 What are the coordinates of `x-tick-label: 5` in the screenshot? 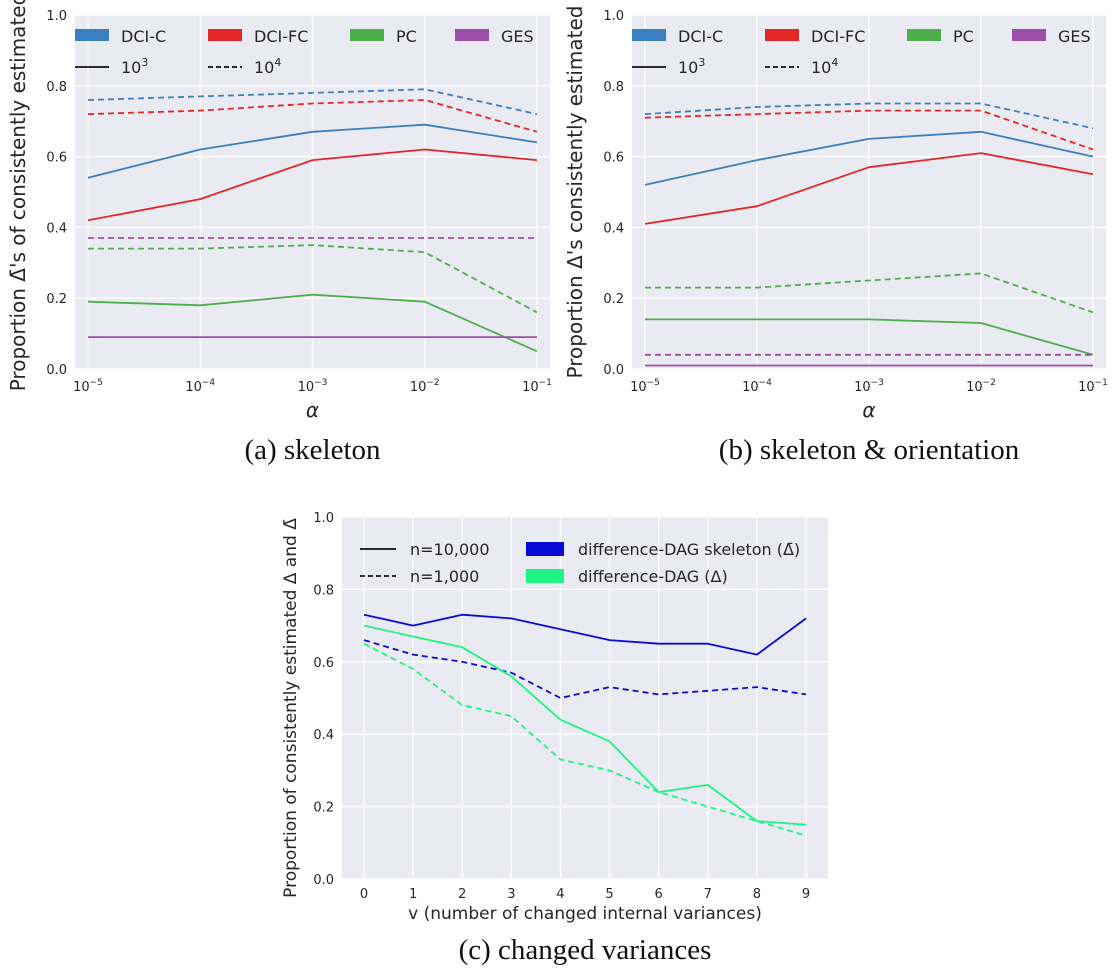 It's located at (609, 894).